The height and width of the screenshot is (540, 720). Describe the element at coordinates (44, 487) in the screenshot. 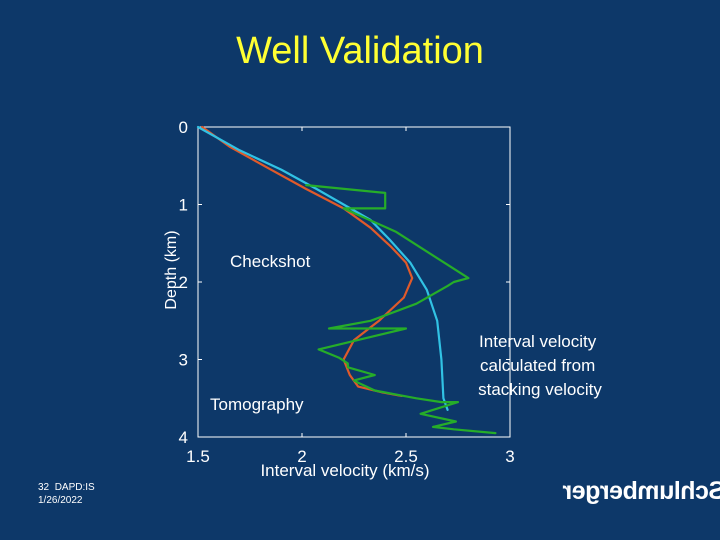

I see `slide-number: 32` at that location.